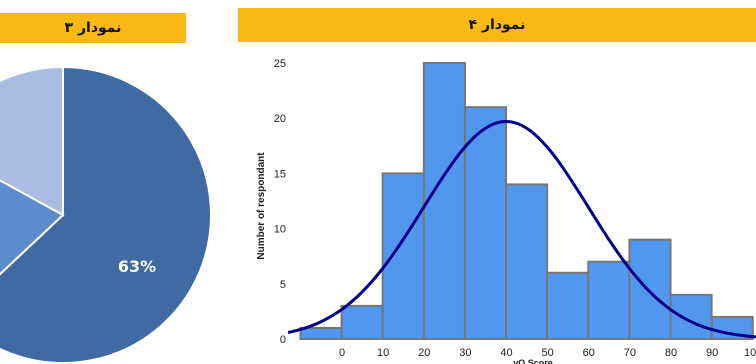 Image resolution: width=756 pixels, height=364 pixels. I want to click on y-tick-label: 10, so click(280, 230).